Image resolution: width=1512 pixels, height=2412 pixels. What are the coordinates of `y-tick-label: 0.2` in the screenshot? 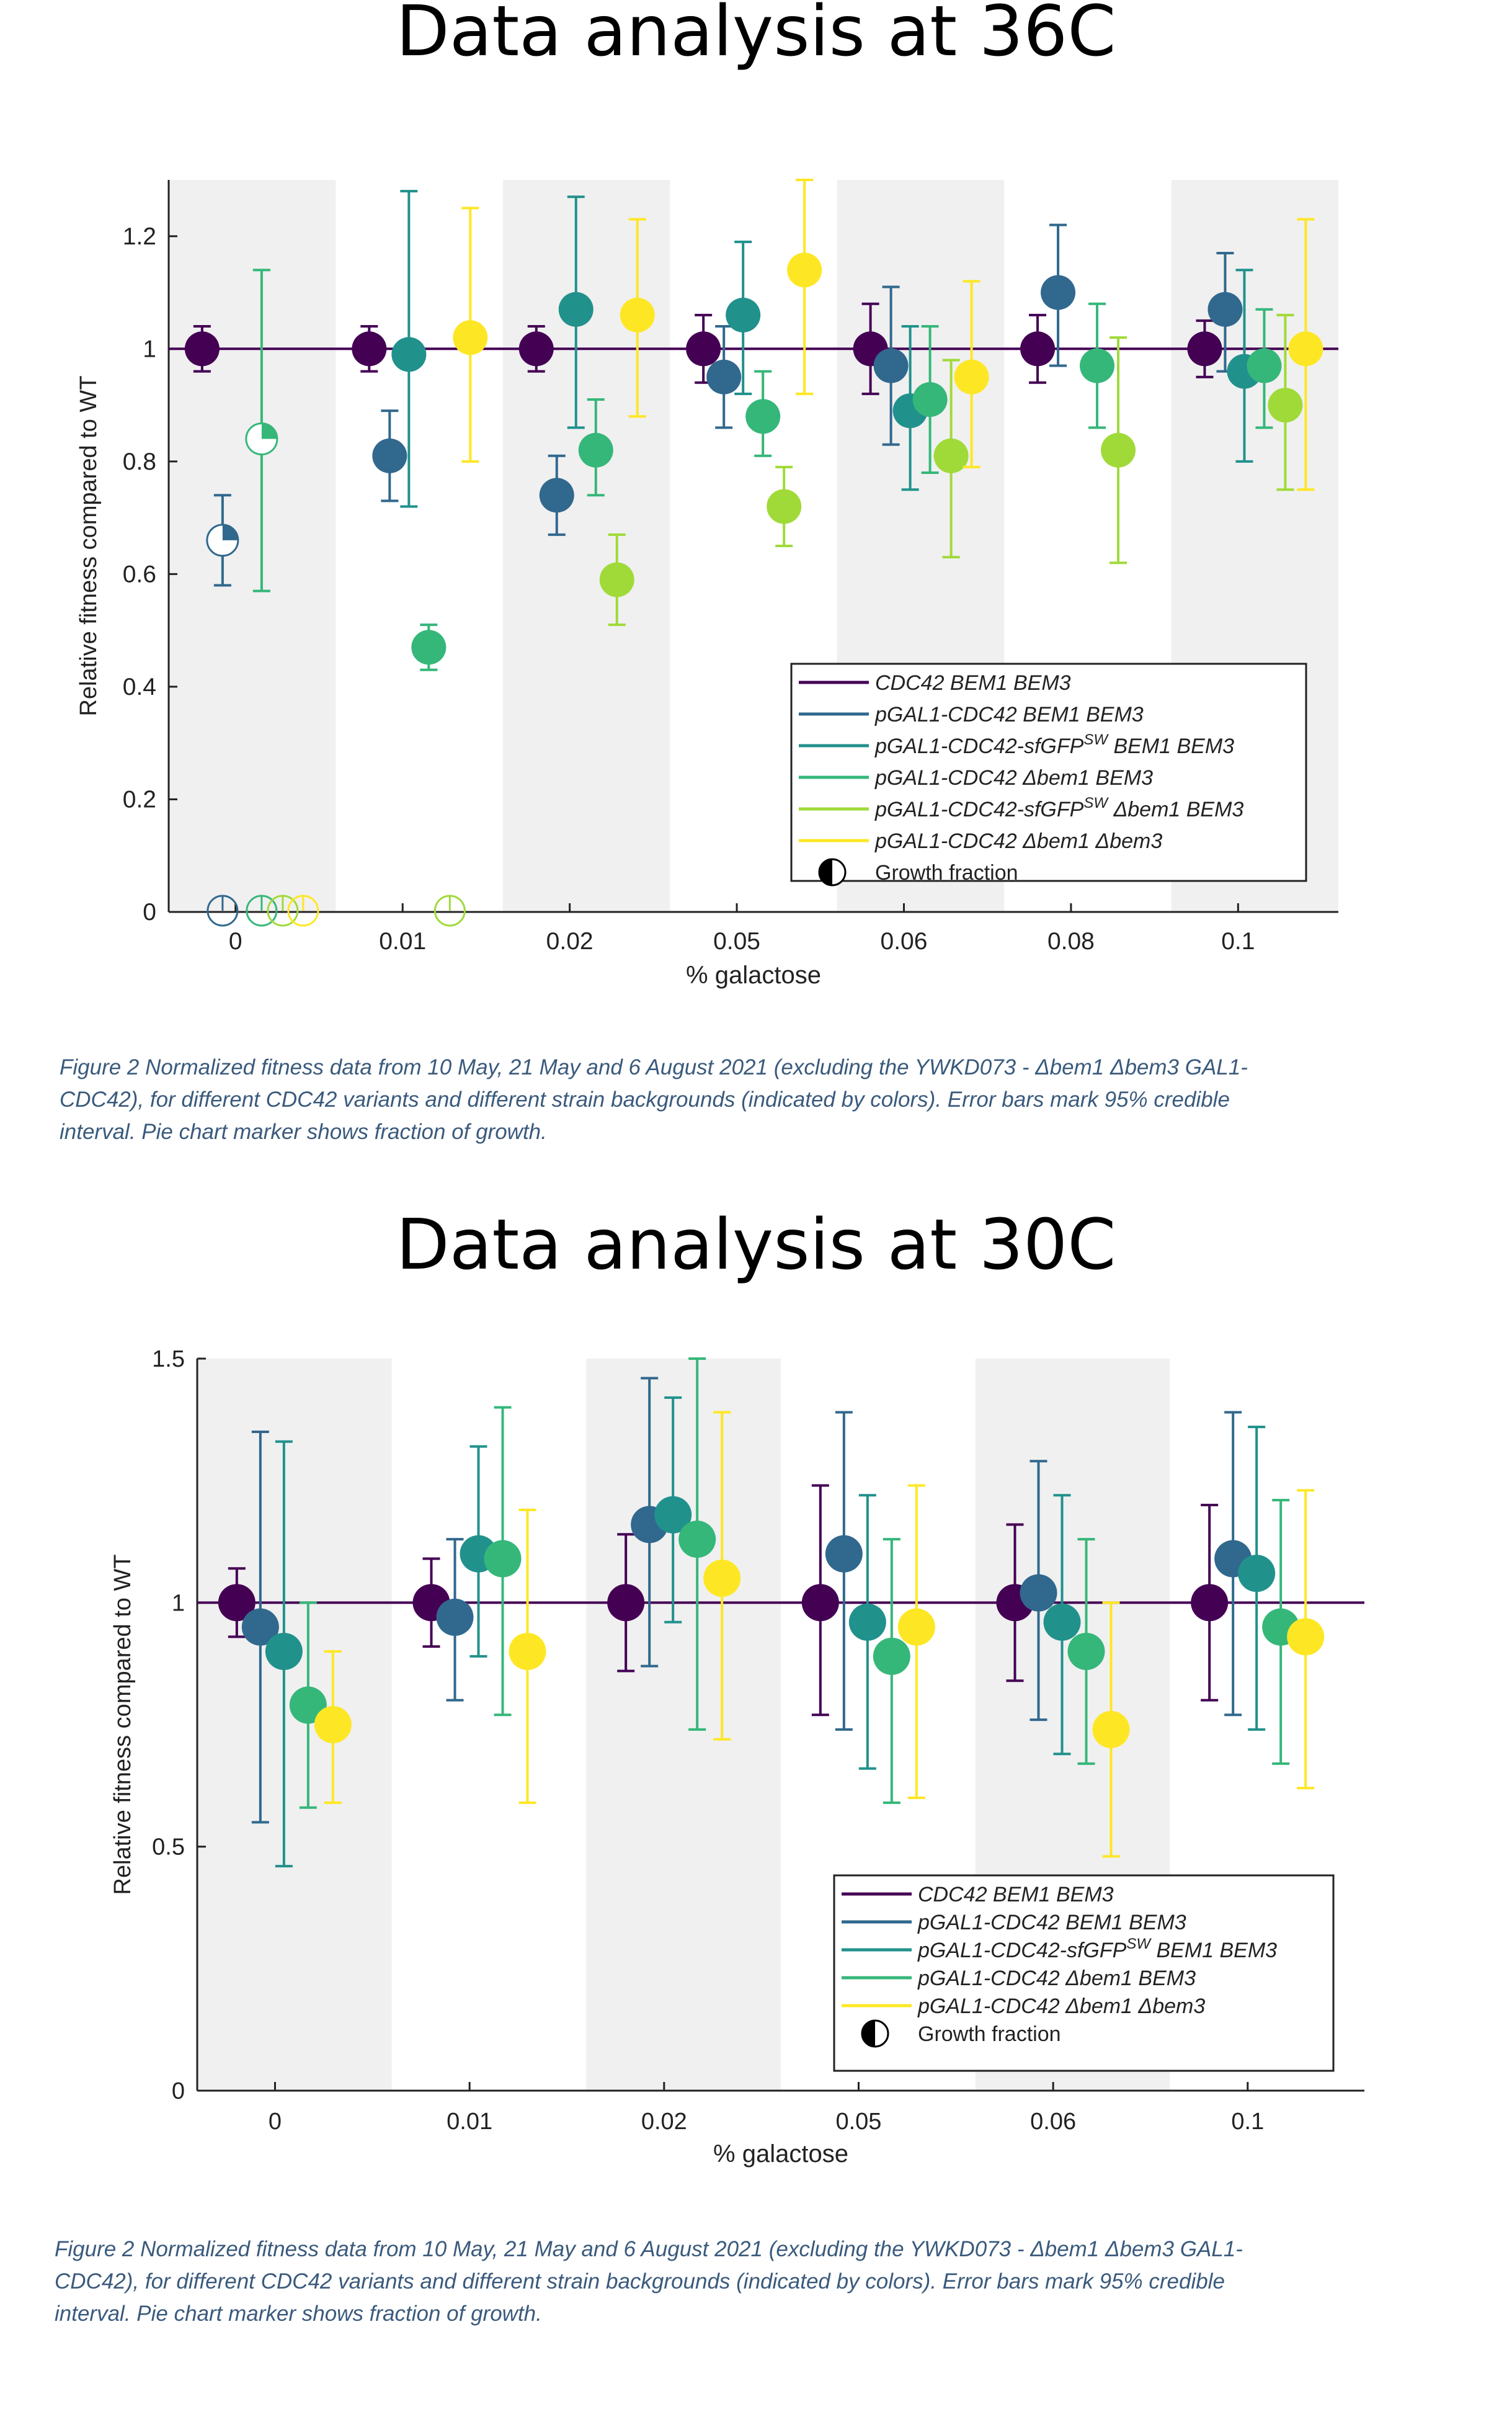 It's located at (139, 799).